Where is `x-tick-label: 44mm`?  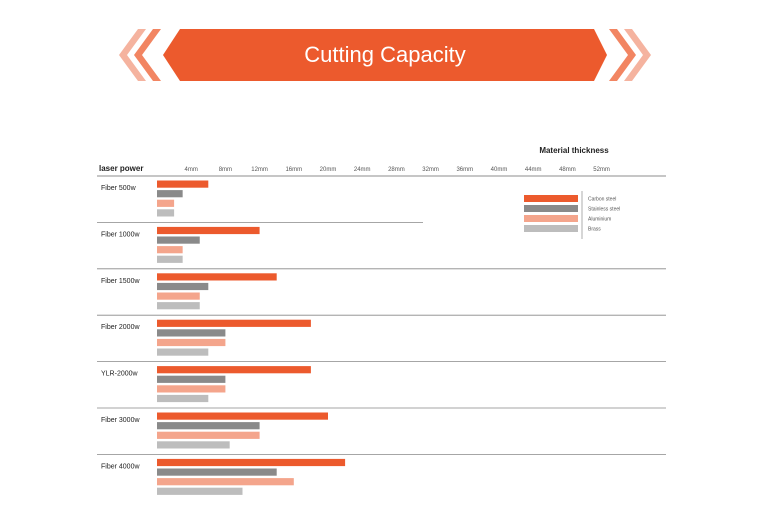 x-tick-label: 44mm is located at coordinates (533, 170).